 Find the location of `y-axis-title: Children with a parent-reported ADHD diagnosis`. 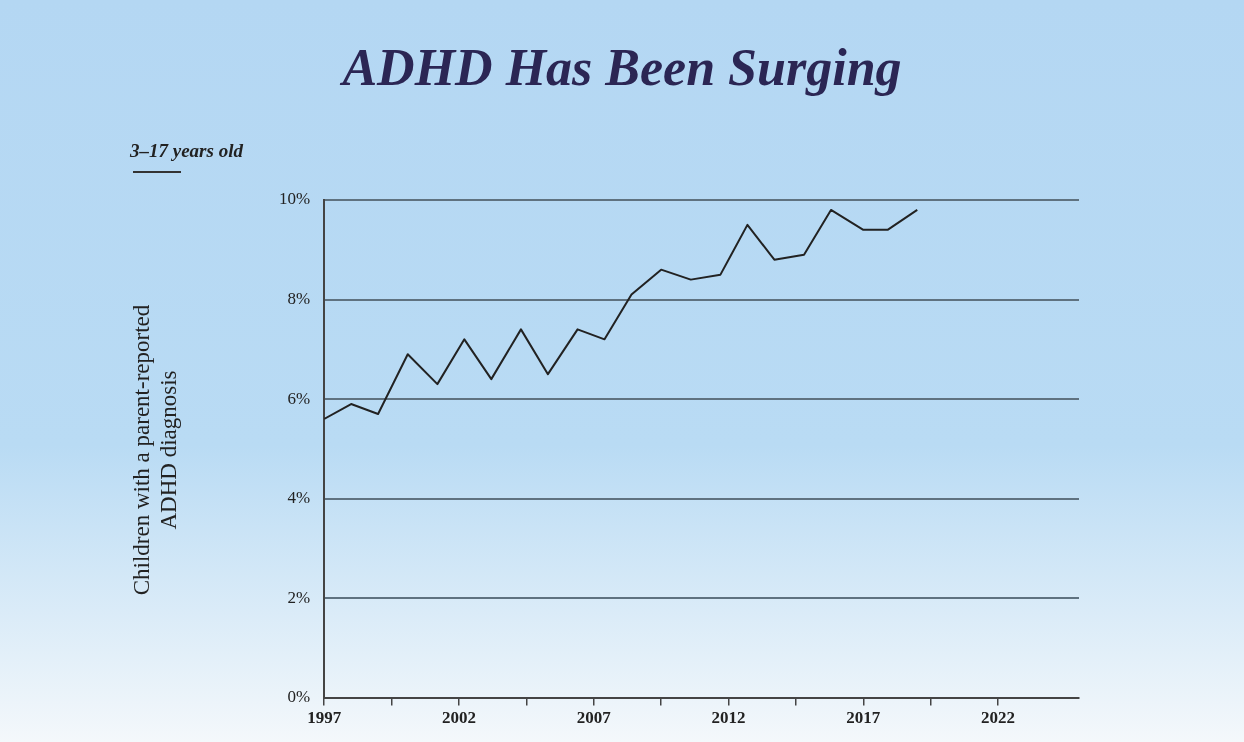

y-axis-title: Children with a parent-reported ADHD diagnosis is located at coordinates (155, 450).